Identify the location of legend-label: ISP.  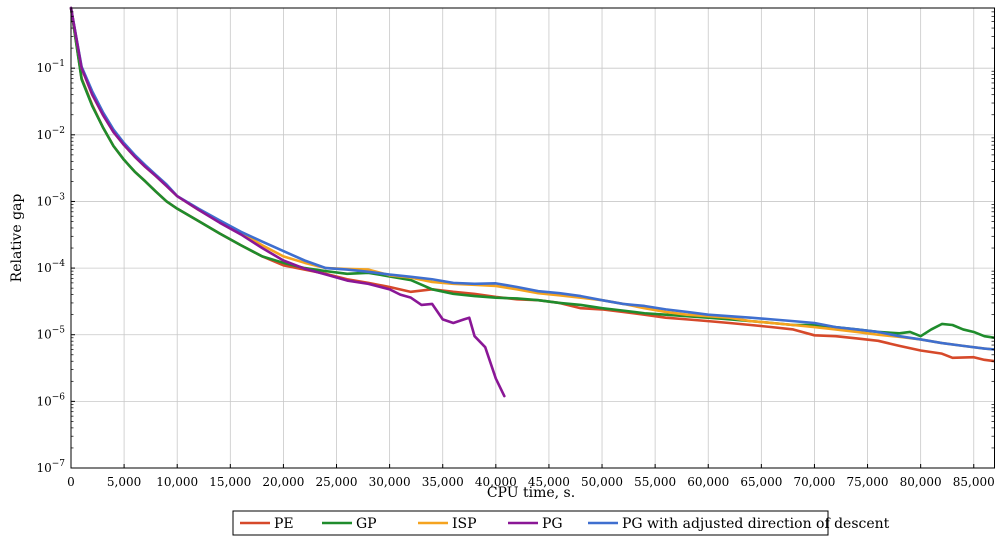
(464, 524).